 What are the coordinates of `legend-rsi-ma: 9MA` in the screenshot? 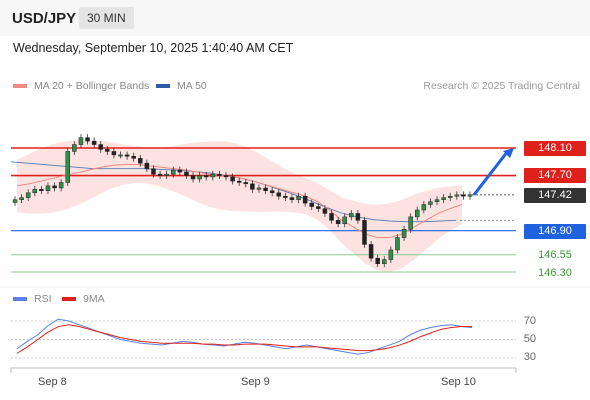 It's located at (83, 299).